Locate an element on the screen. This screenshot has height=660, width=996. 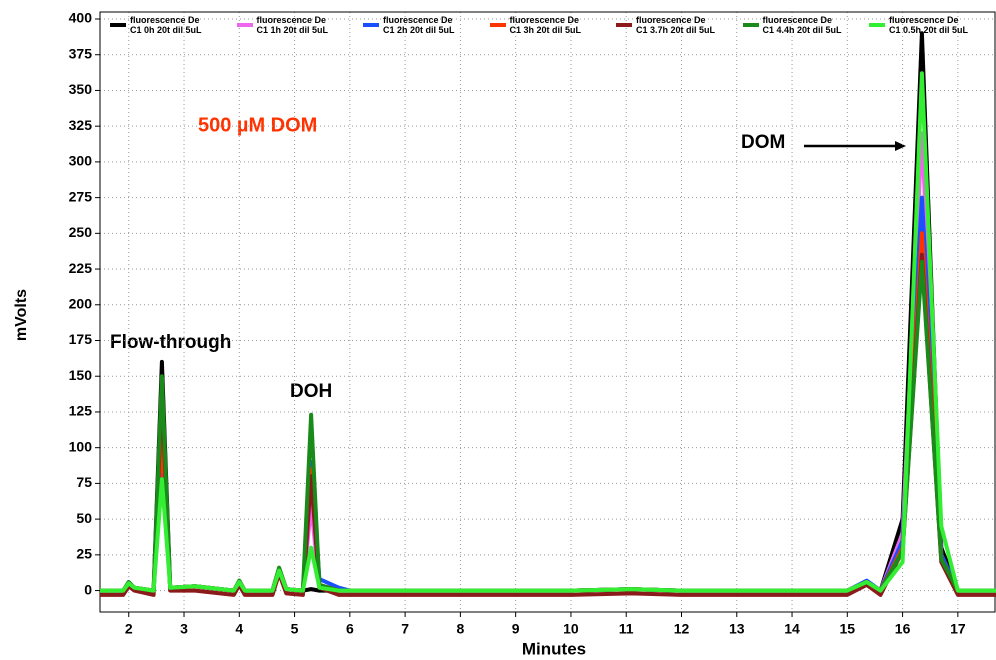
legend-label: fluorescence De C1 3.7h 20t dil 5uL is located at coordinates (676, 25).